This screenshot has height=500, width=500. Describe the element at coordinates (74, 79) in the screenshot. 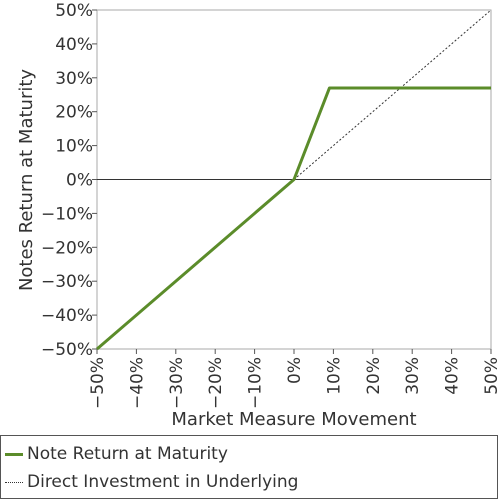

I see `y-tick-label: 30%` at that location.